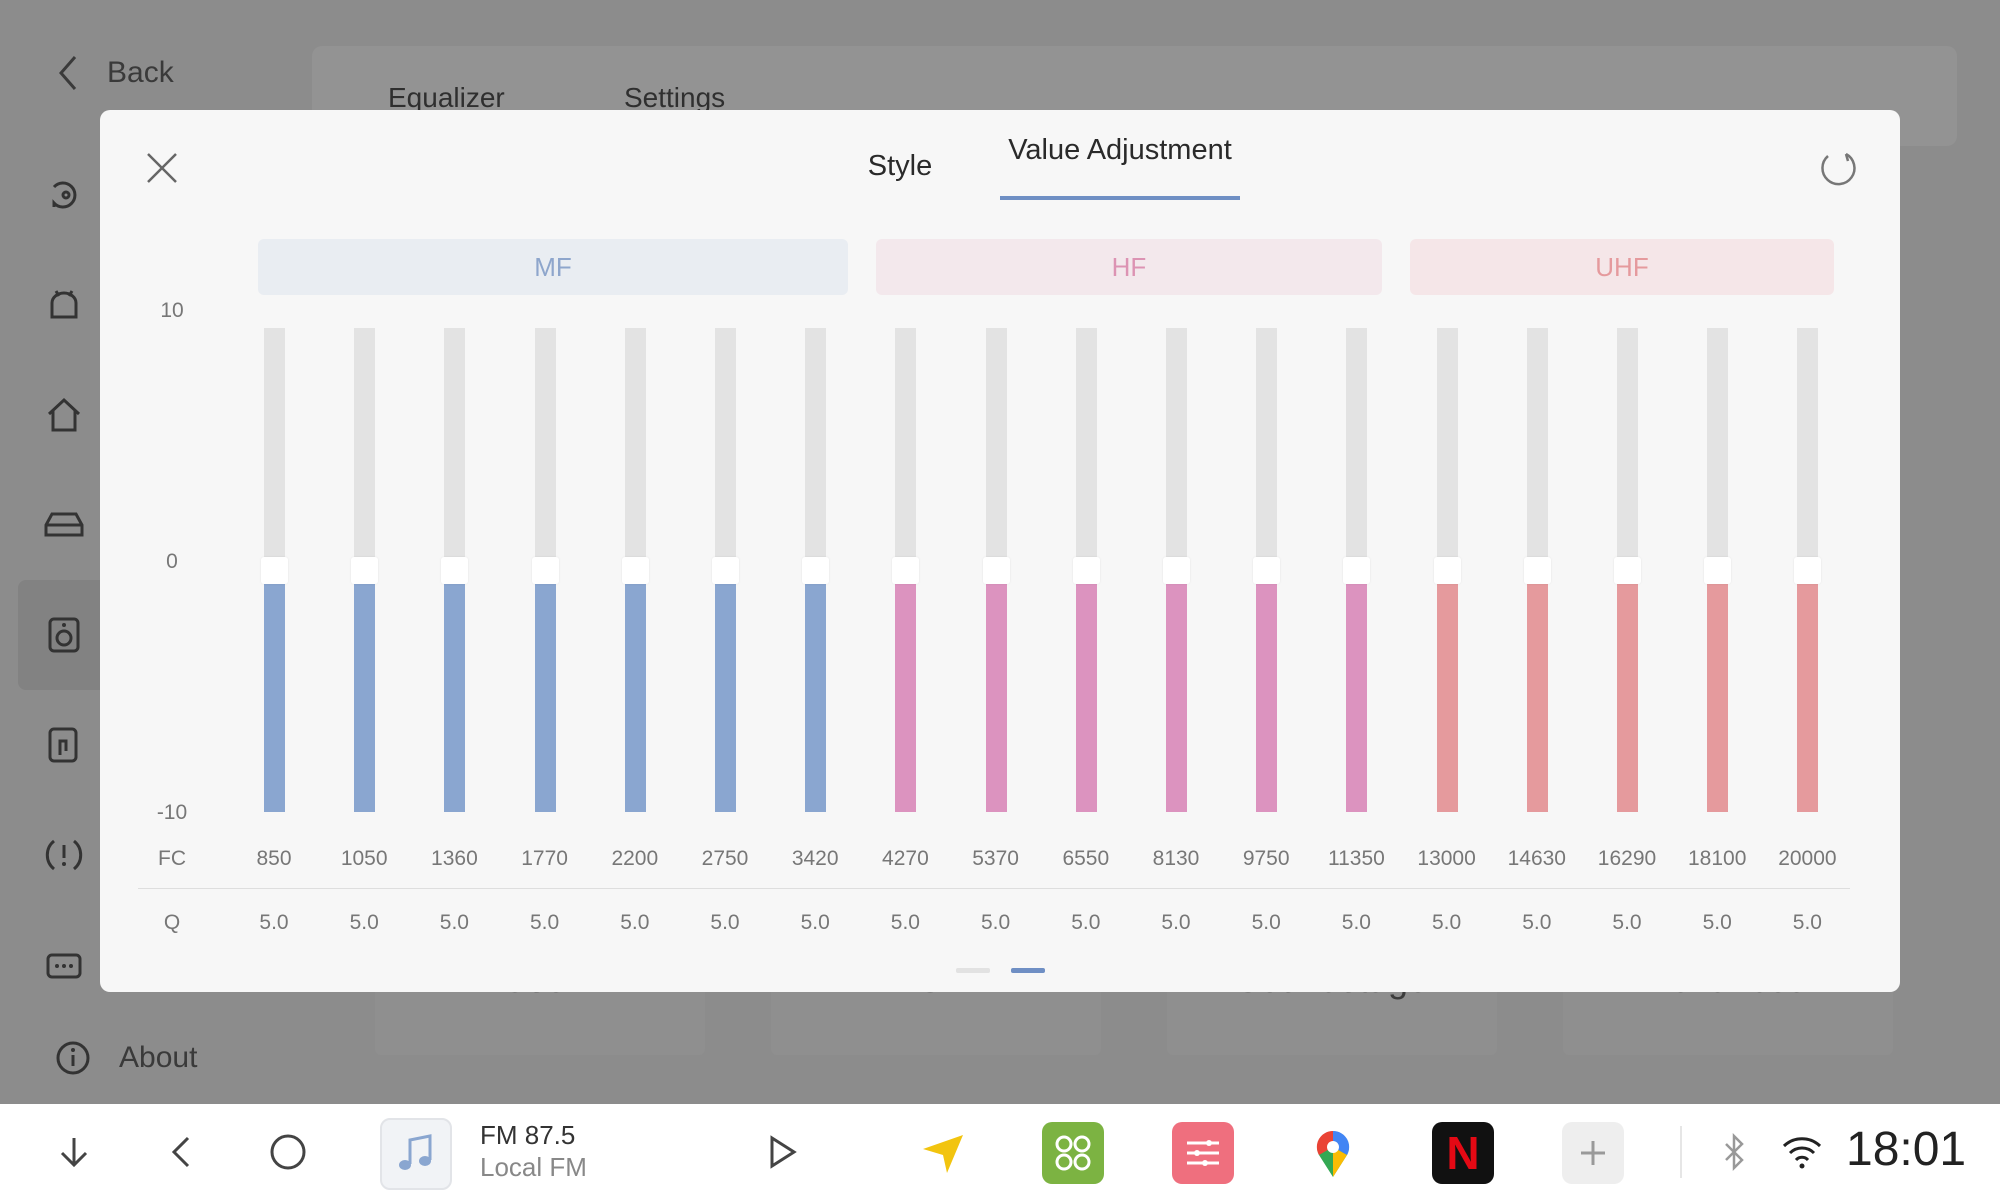  I want to click on touch-icon, so click(63, 745).